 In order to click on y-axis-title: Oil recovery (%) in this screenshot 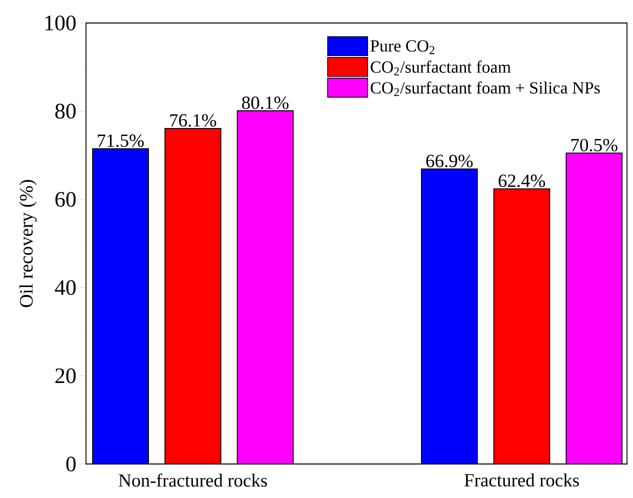, I will do `click(28, 244)`.